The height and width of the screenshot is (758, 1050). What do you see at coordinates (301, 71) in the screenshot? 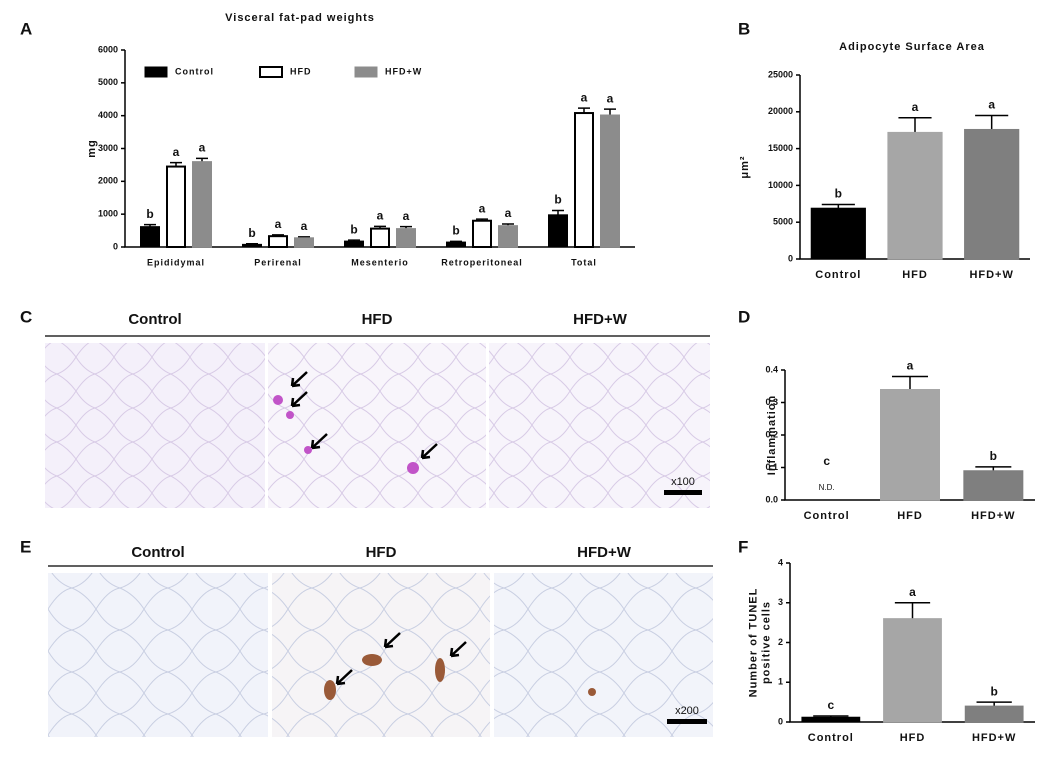
I see `legend-label: HFD` at bounding box center [301, 71].